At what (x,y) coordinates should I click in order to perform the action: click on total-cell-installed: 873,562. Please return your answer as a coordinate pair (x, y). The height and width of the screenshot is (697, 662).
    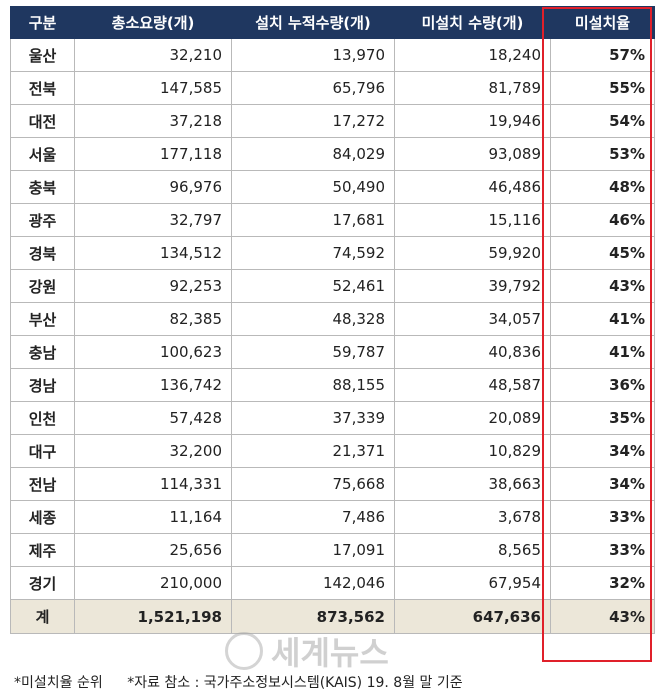
    Looking at the image, I should click on (313, 616).